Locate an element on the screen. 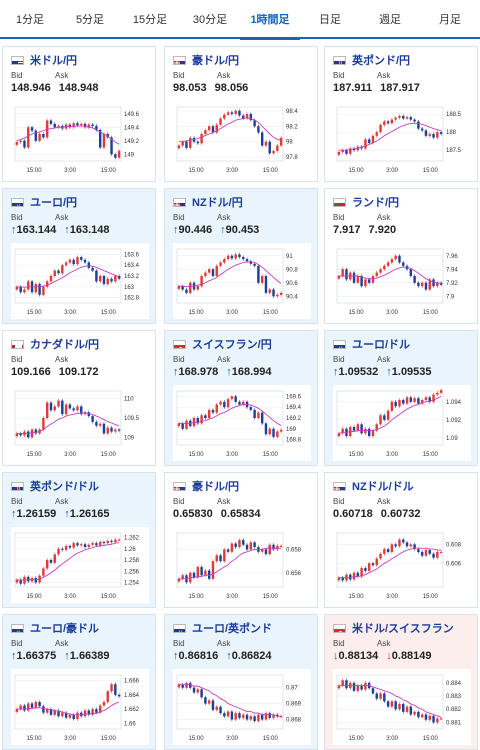 The height and width of the screenshot is (750, 480). x-tick-label: 3:00 is located at coordinates (70, 313).